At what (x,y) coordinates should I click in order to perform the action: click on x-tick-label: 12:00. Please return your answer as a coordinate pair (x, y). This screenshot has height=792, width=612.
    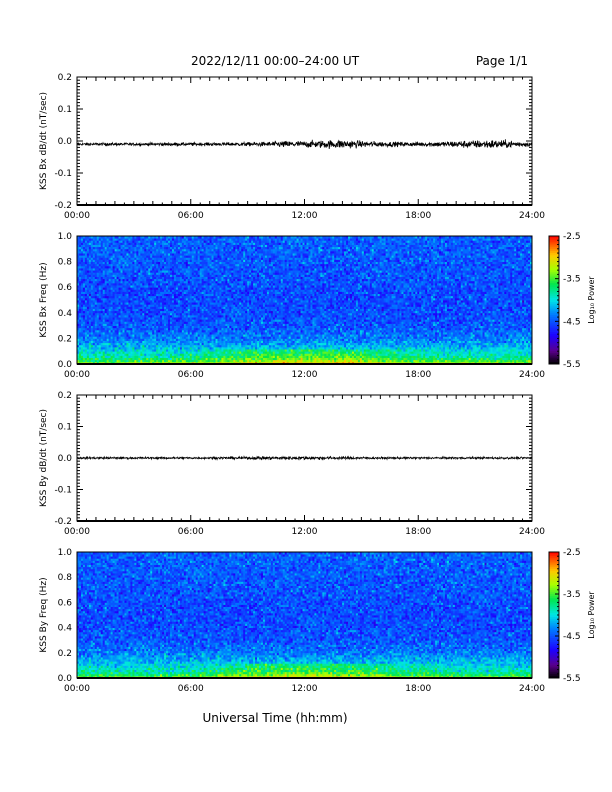
    Looking at the image, I should click on (305, 216).